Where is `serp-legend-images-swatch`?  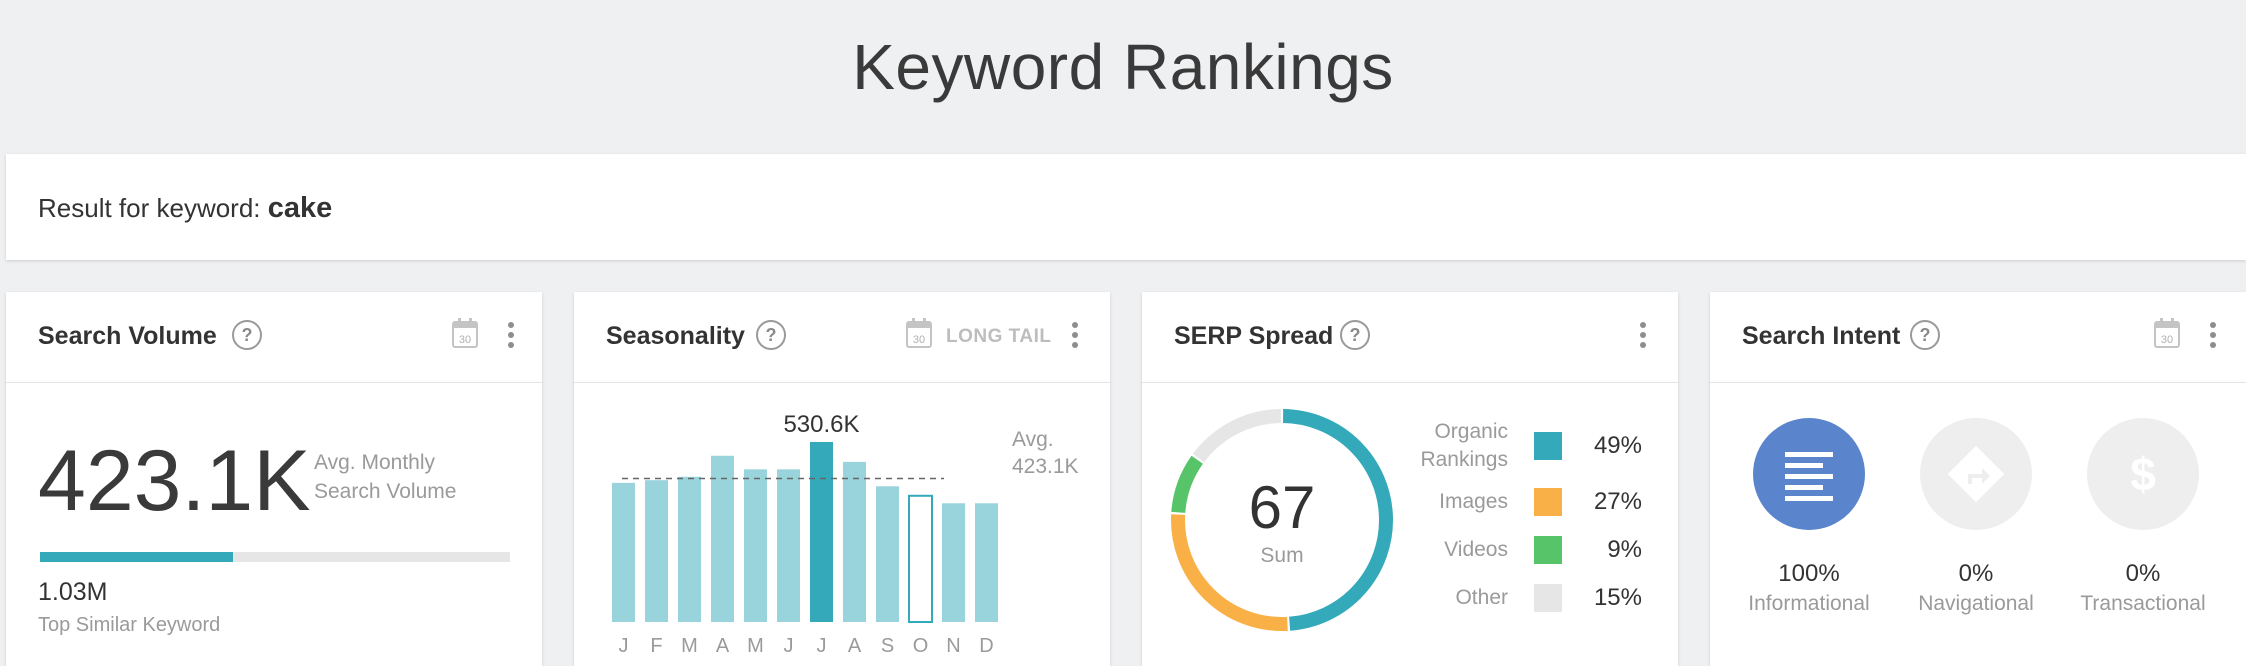 serp-legend-images-swatch is located at coordinates (1548, 502).